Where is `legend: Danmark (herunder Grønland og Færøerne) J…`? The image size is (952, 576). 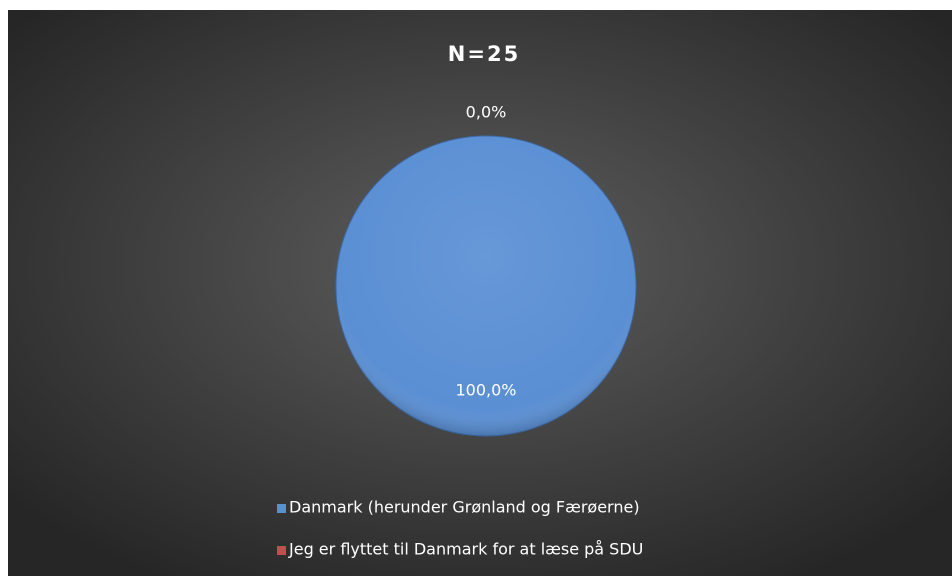 legend: Danmark (herunder Grønland og Færøerne) J… is located at coordinates (460, 528).